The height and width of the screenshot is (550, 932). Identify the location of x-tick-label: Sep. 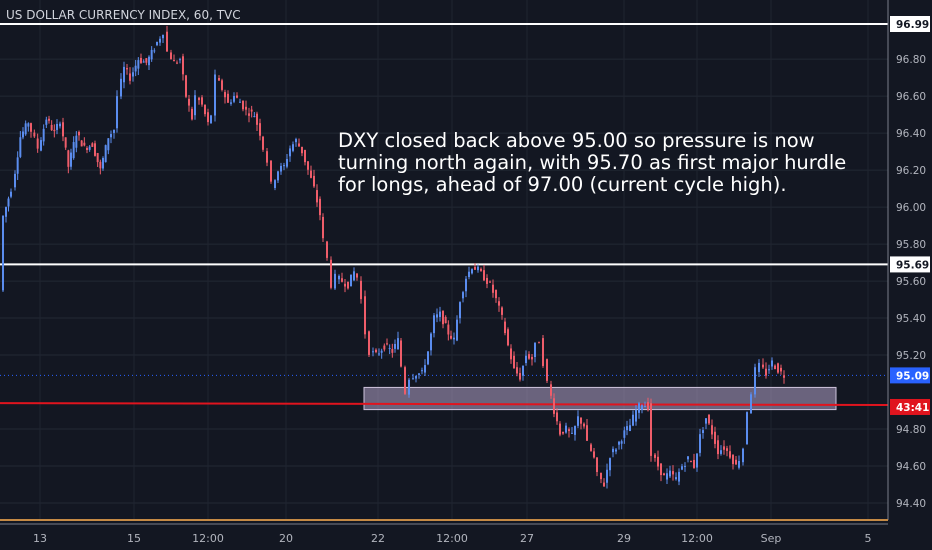
(771, 538).